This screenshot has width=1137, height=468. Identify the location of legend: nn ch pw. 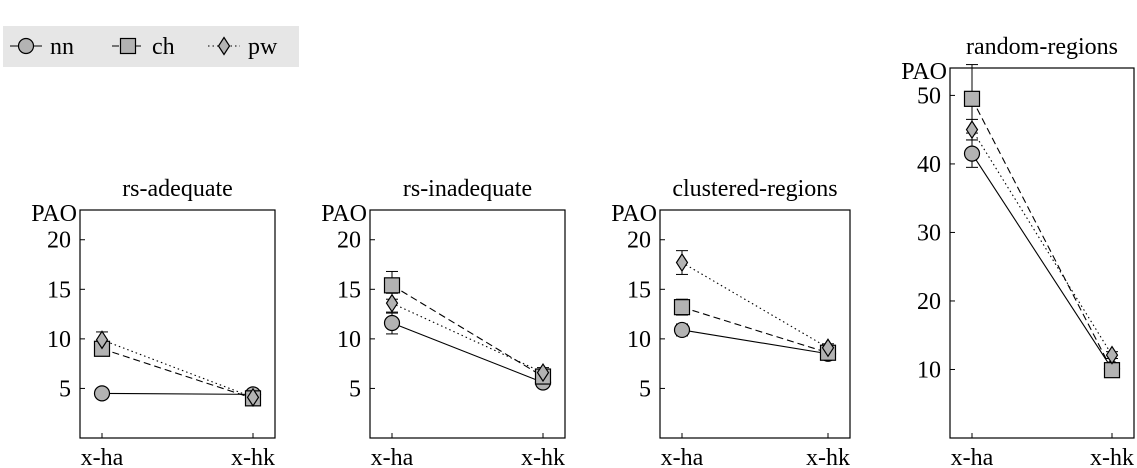
(151, 46).